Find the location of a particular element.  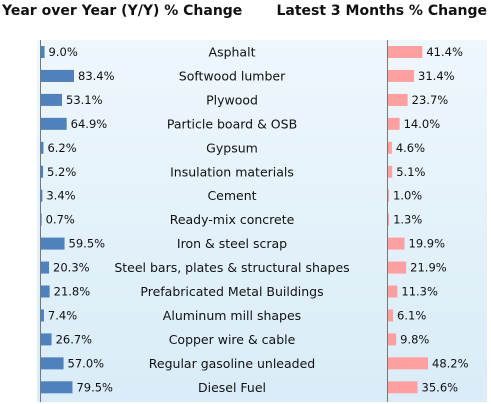

latest-3-months-bar-plywood is located at coordinates (398, 99).